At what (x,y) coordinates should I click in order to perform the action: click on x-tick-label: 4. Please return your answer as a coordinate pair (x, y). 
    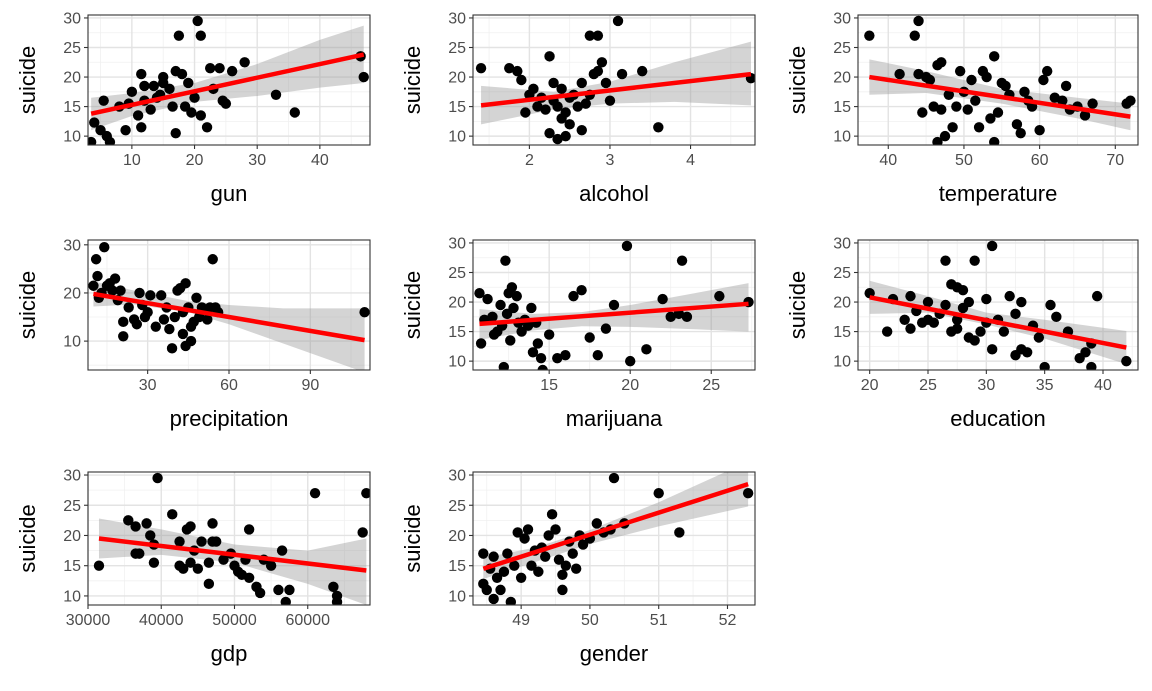
    Looking at the image, I should click on (690, 160).